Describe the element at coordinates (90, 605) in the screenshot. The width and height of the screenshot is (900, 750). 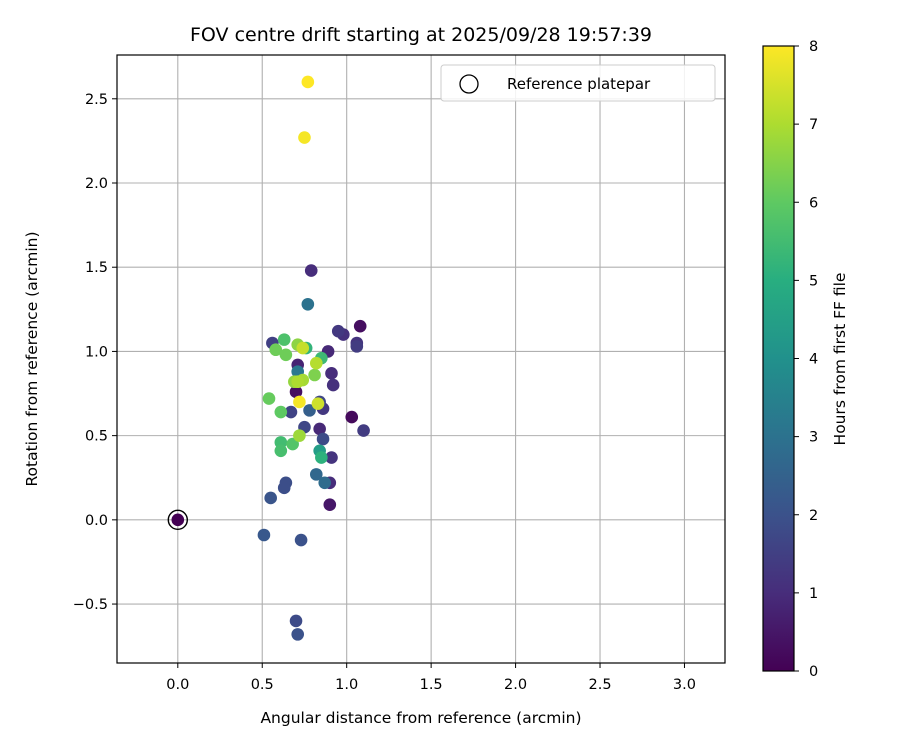
I see `y-tick-label: −0.5` at that location.